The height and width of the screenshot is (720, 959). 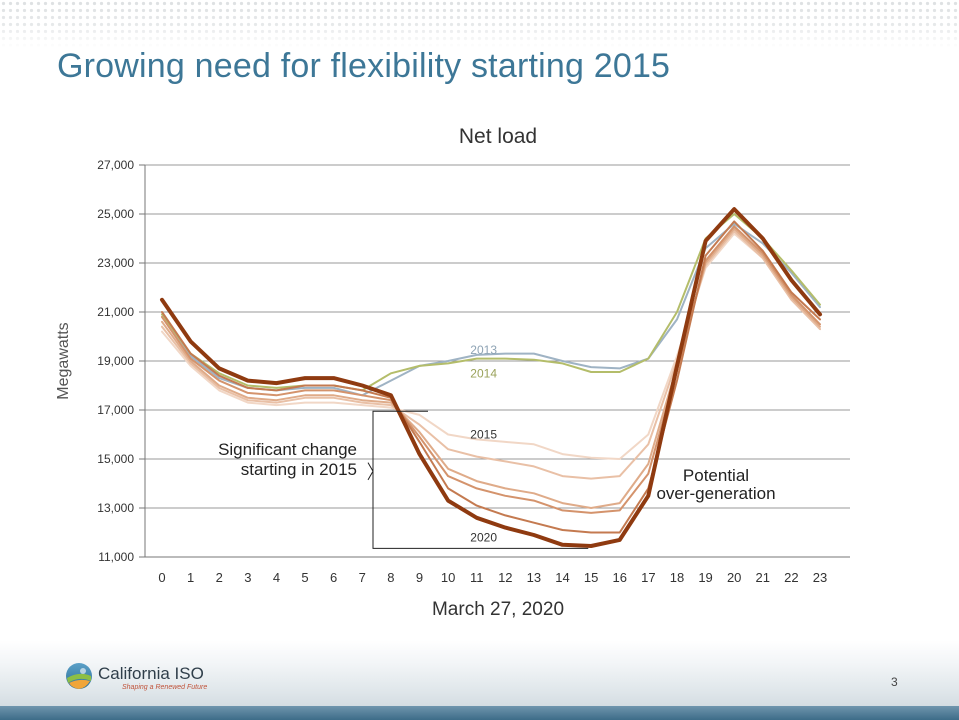 I want to click on page-number: 3, so click(x=894, y=682).